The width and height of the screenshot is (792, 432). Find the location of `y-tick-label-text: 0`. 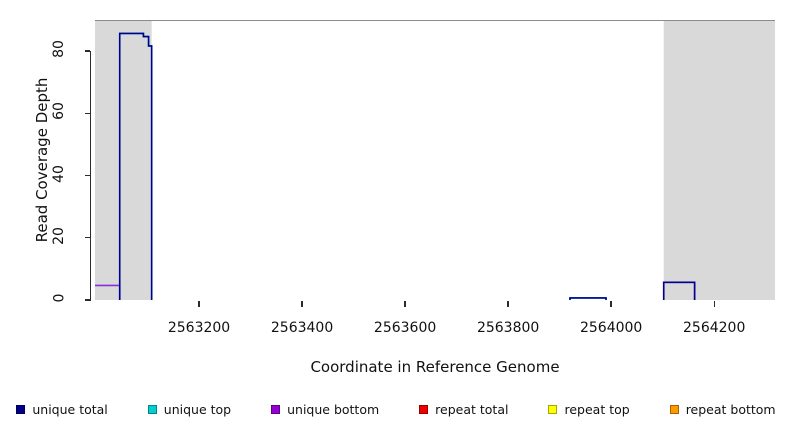

y-tick-label-text: 0 is located at coordinates (58, 298).